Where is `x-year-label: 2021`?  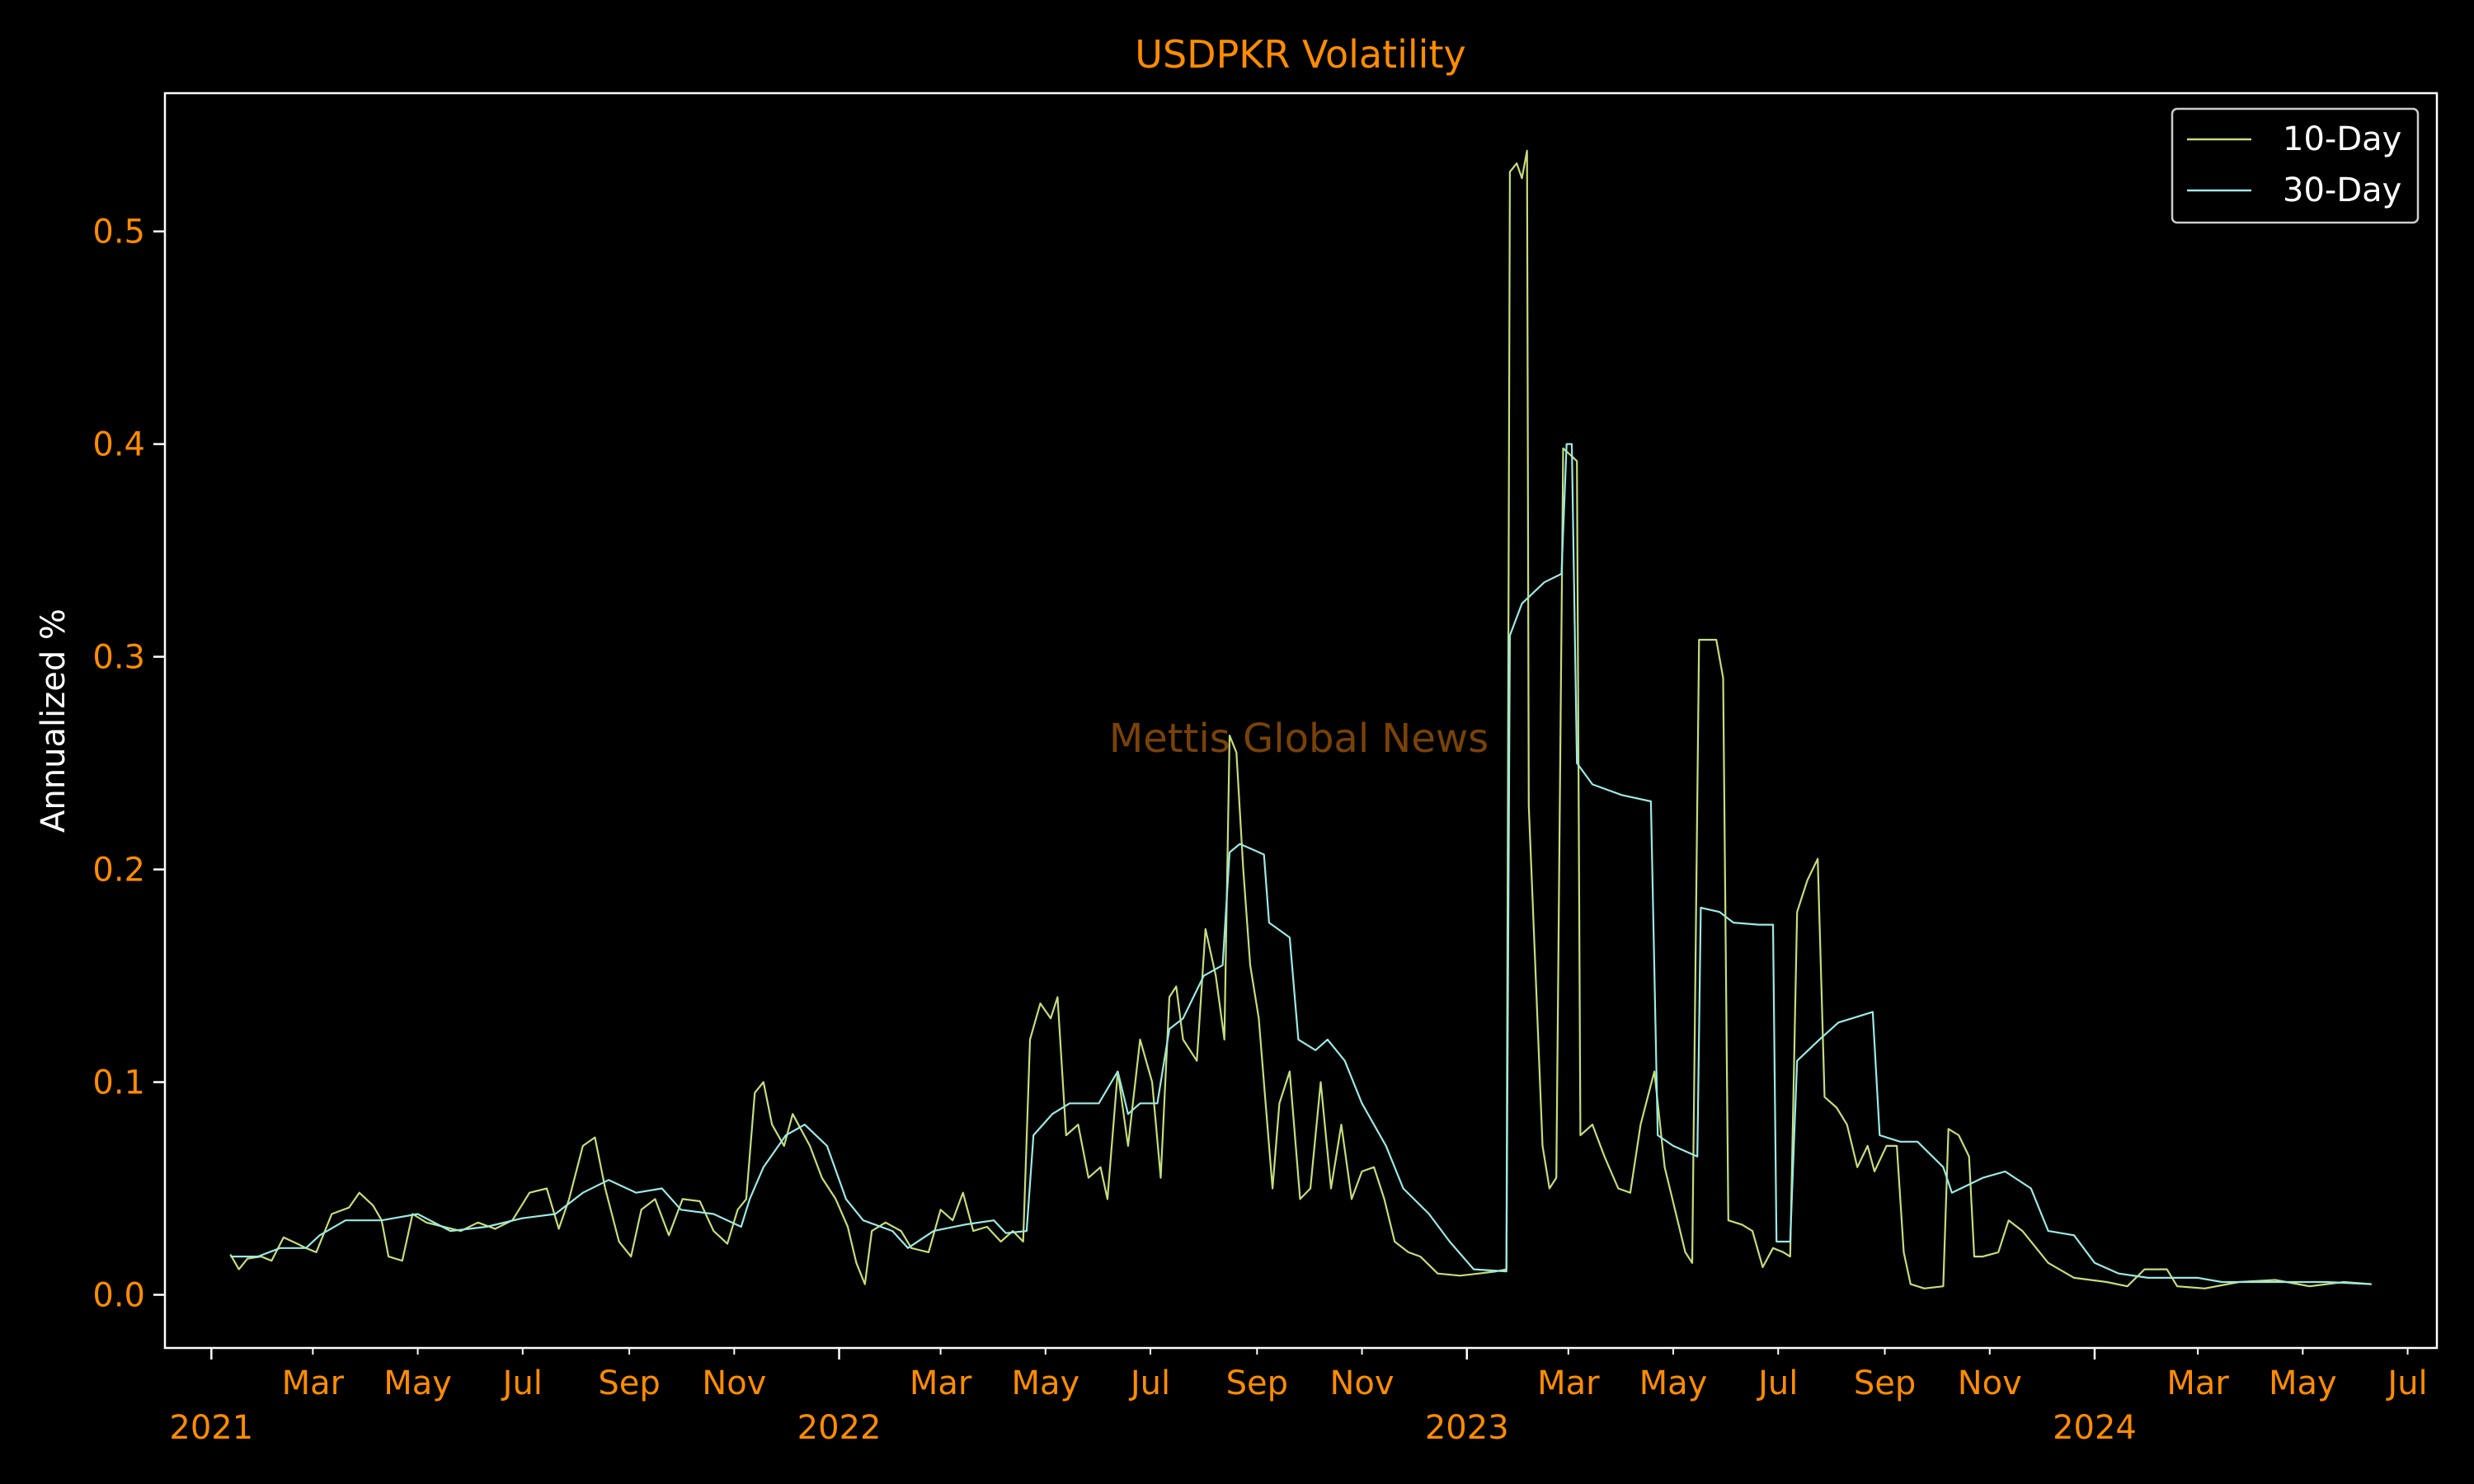
x-year-label: 2021 is located at coordinates (211, 1428).